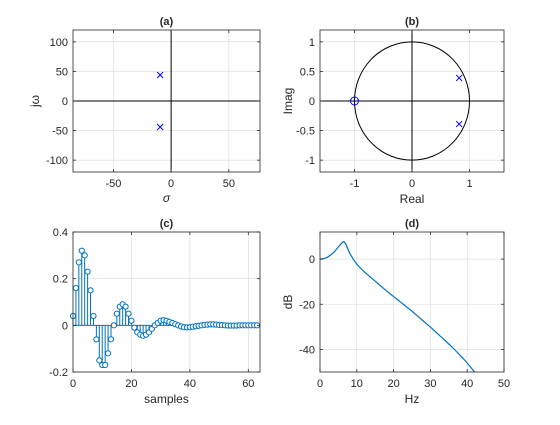 The height and width of the screenshot is (425, 560). What do you see at coordinates (113, 184) in the screenshot?
I see `panel-a-xtick-label: -50` at bounding box center [113, 184].